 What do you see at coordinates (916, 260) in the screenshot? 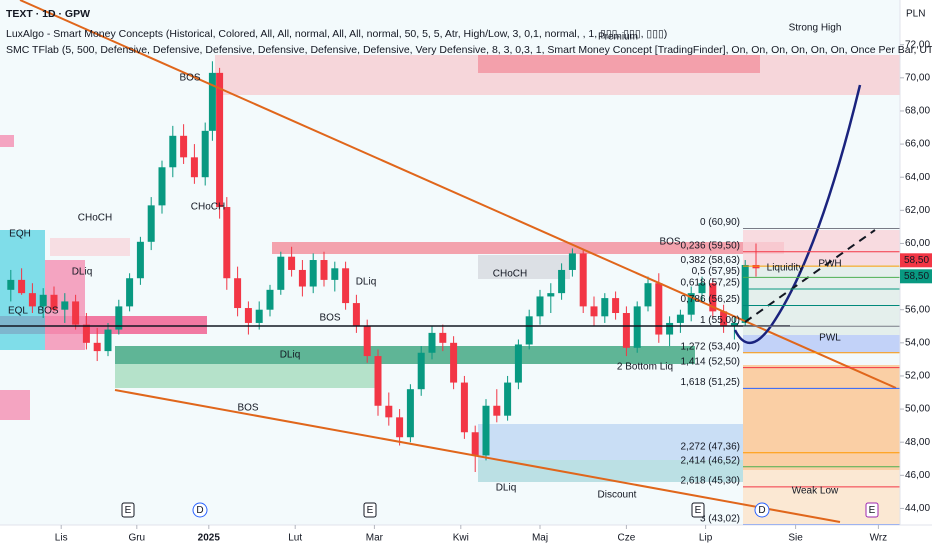
I see `price-label-bg` at bounding box center [916, 260].